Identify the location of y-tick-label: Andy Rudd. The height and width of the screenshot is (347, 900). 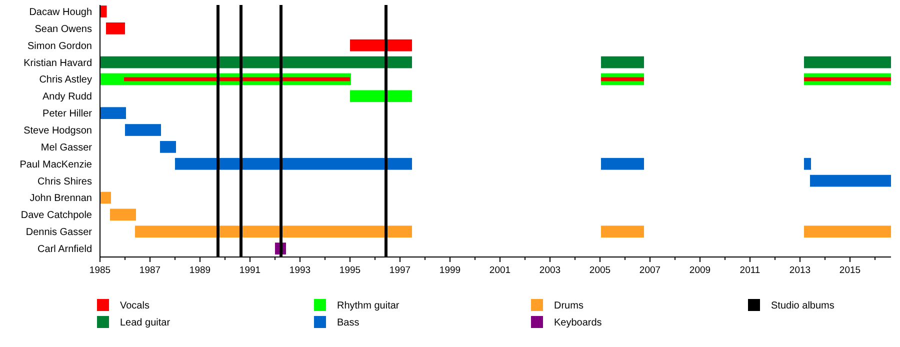
(67, 97).